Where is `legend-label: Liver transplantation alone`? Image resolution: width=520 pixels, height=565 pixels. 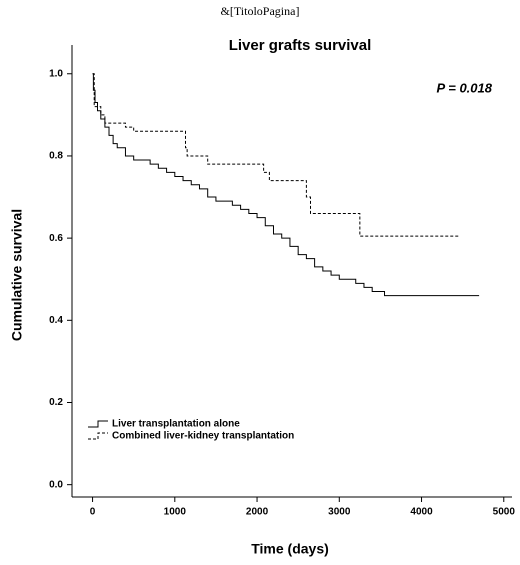
legend-label: Liver transplantation alone is located at coordinates (176, 424).